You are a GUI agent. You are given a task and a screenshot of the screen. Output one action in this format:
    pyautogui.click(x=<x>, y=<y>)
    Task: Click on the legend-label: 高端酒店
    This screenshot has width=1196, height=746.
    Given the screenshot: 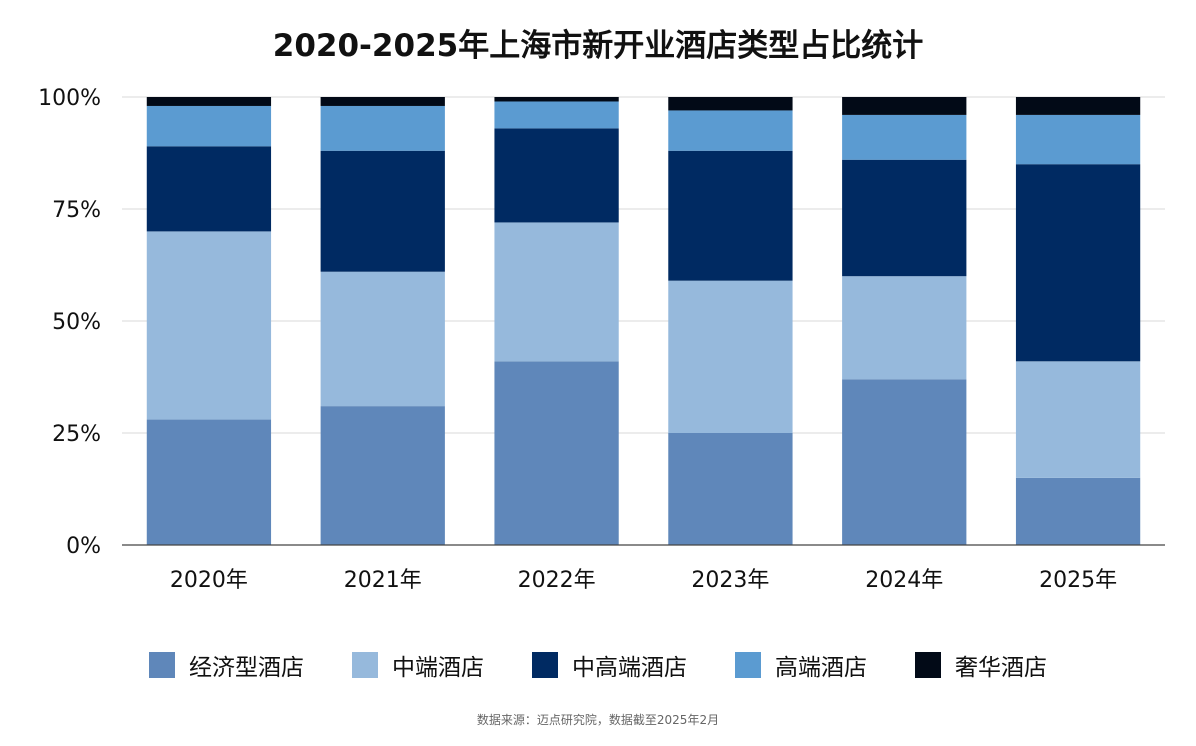 What is the action you would take?
    pyautogui.click(x=821, y=668)
    